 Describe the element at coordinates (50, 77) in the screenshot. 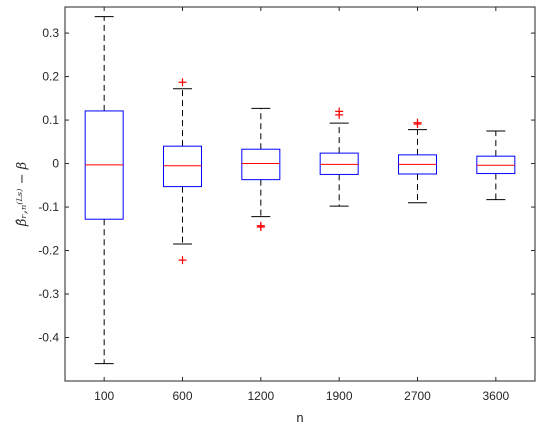

I see `y-tick-label: 0.2` at that location.